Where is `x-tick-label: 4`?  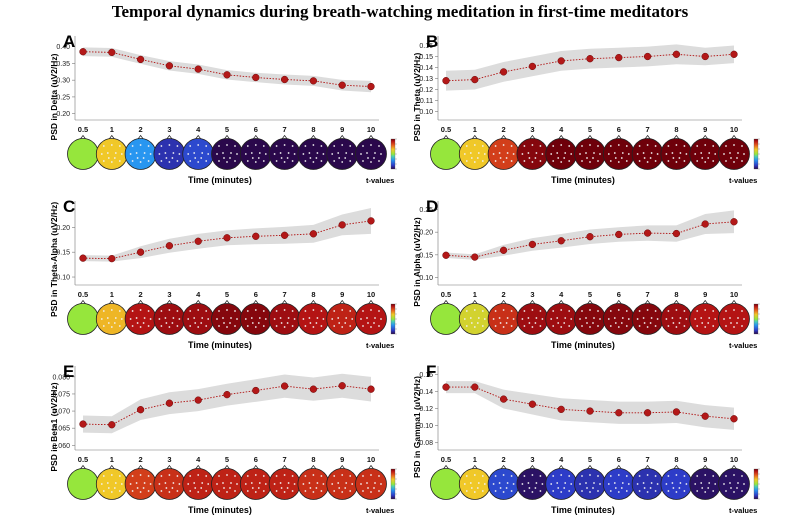
x-tick-label: 4 is located at coordinates (561, 459).